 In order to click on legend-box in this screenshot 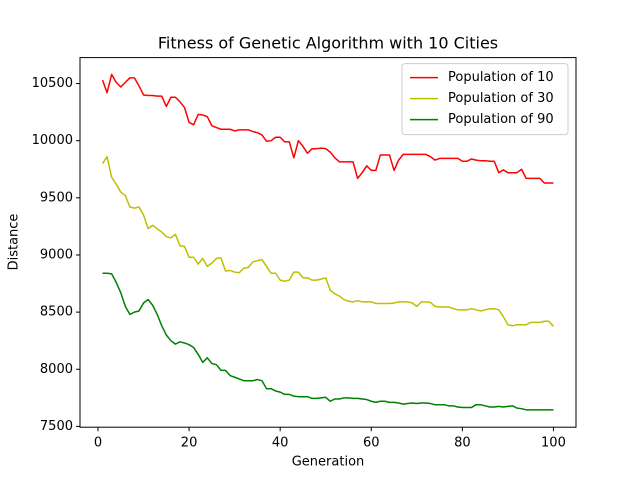, I will do `click(485, 99)`.